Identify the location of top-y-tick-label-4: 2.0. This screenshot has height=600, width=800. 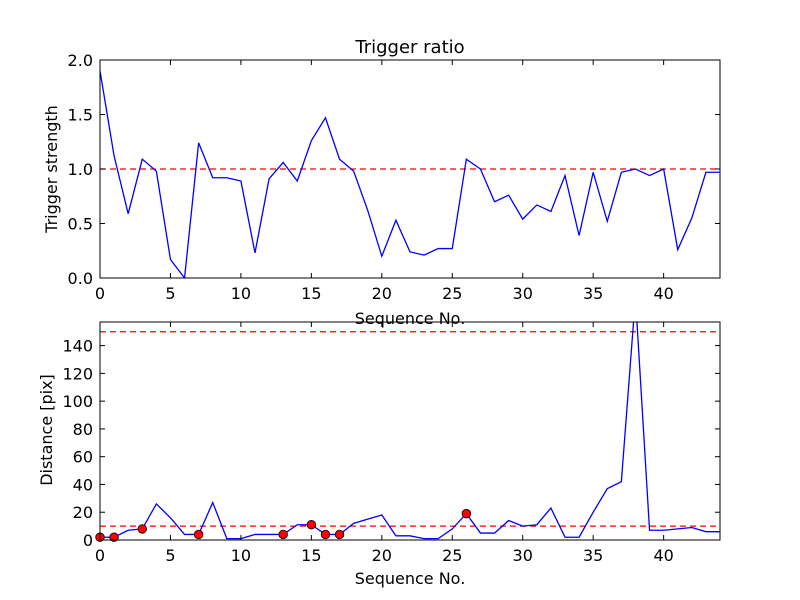
(80, 60).